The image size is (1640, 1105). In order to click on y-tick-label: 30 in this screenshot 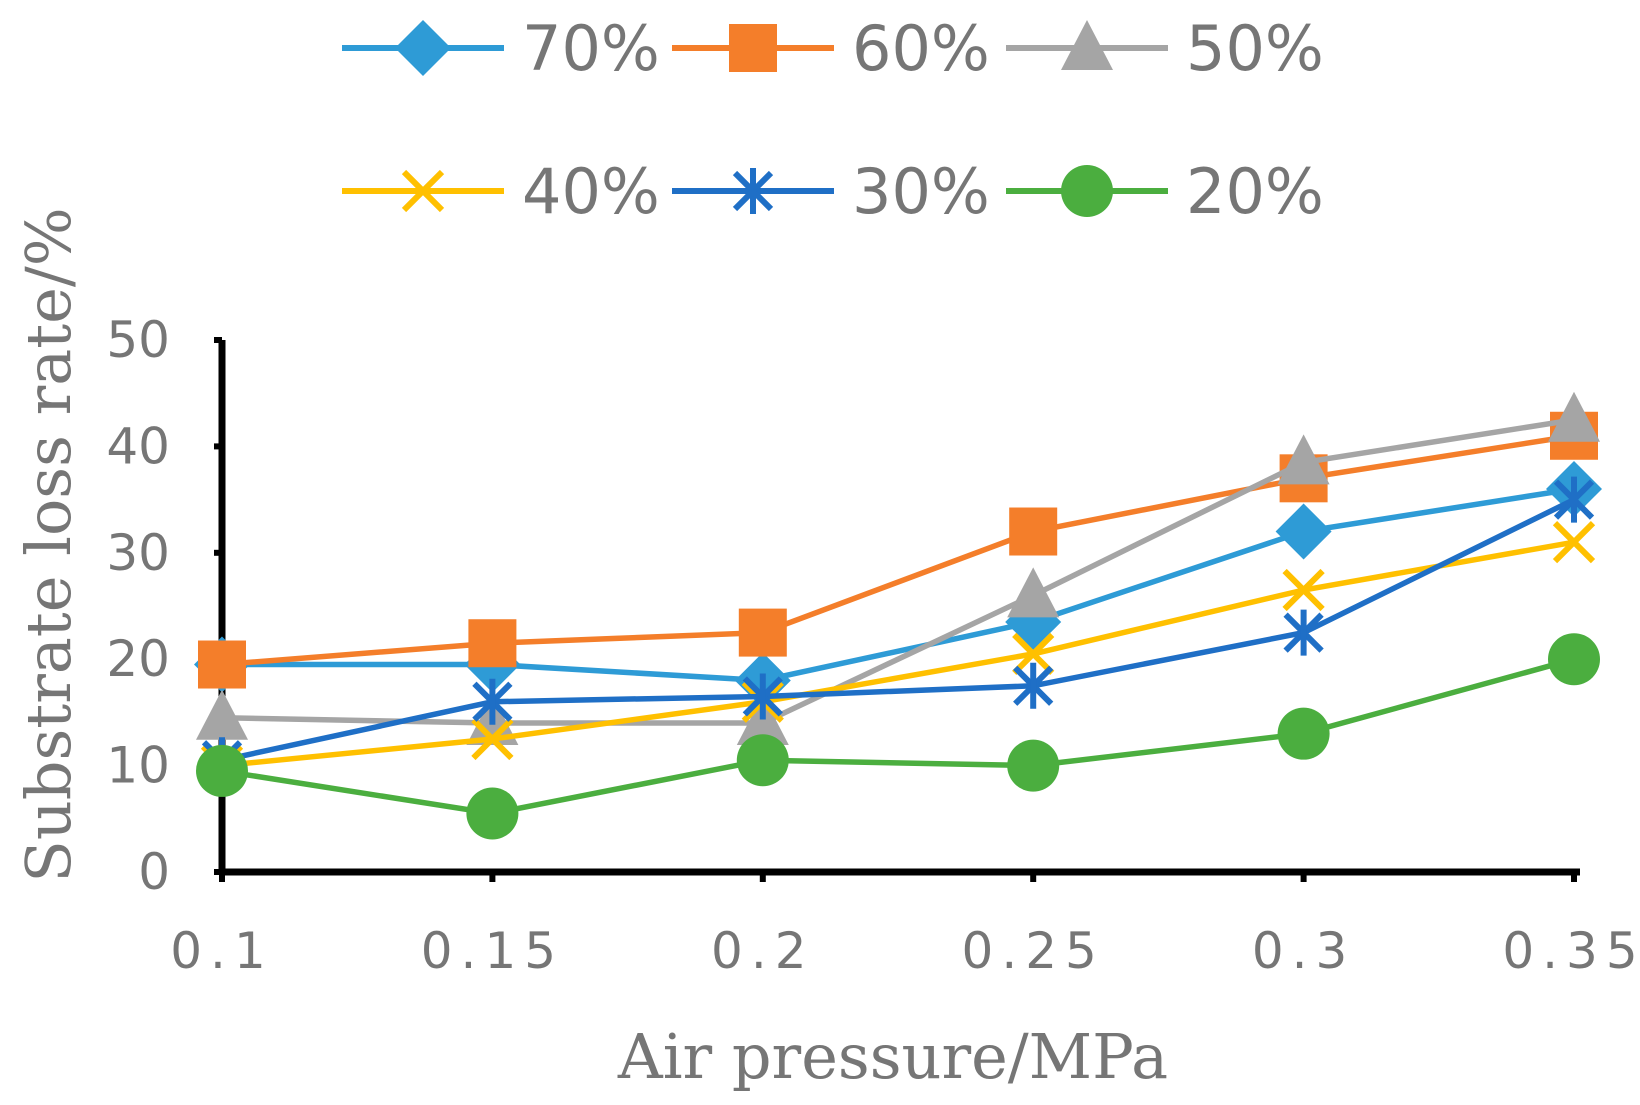, I will do `click(138, 553)`.